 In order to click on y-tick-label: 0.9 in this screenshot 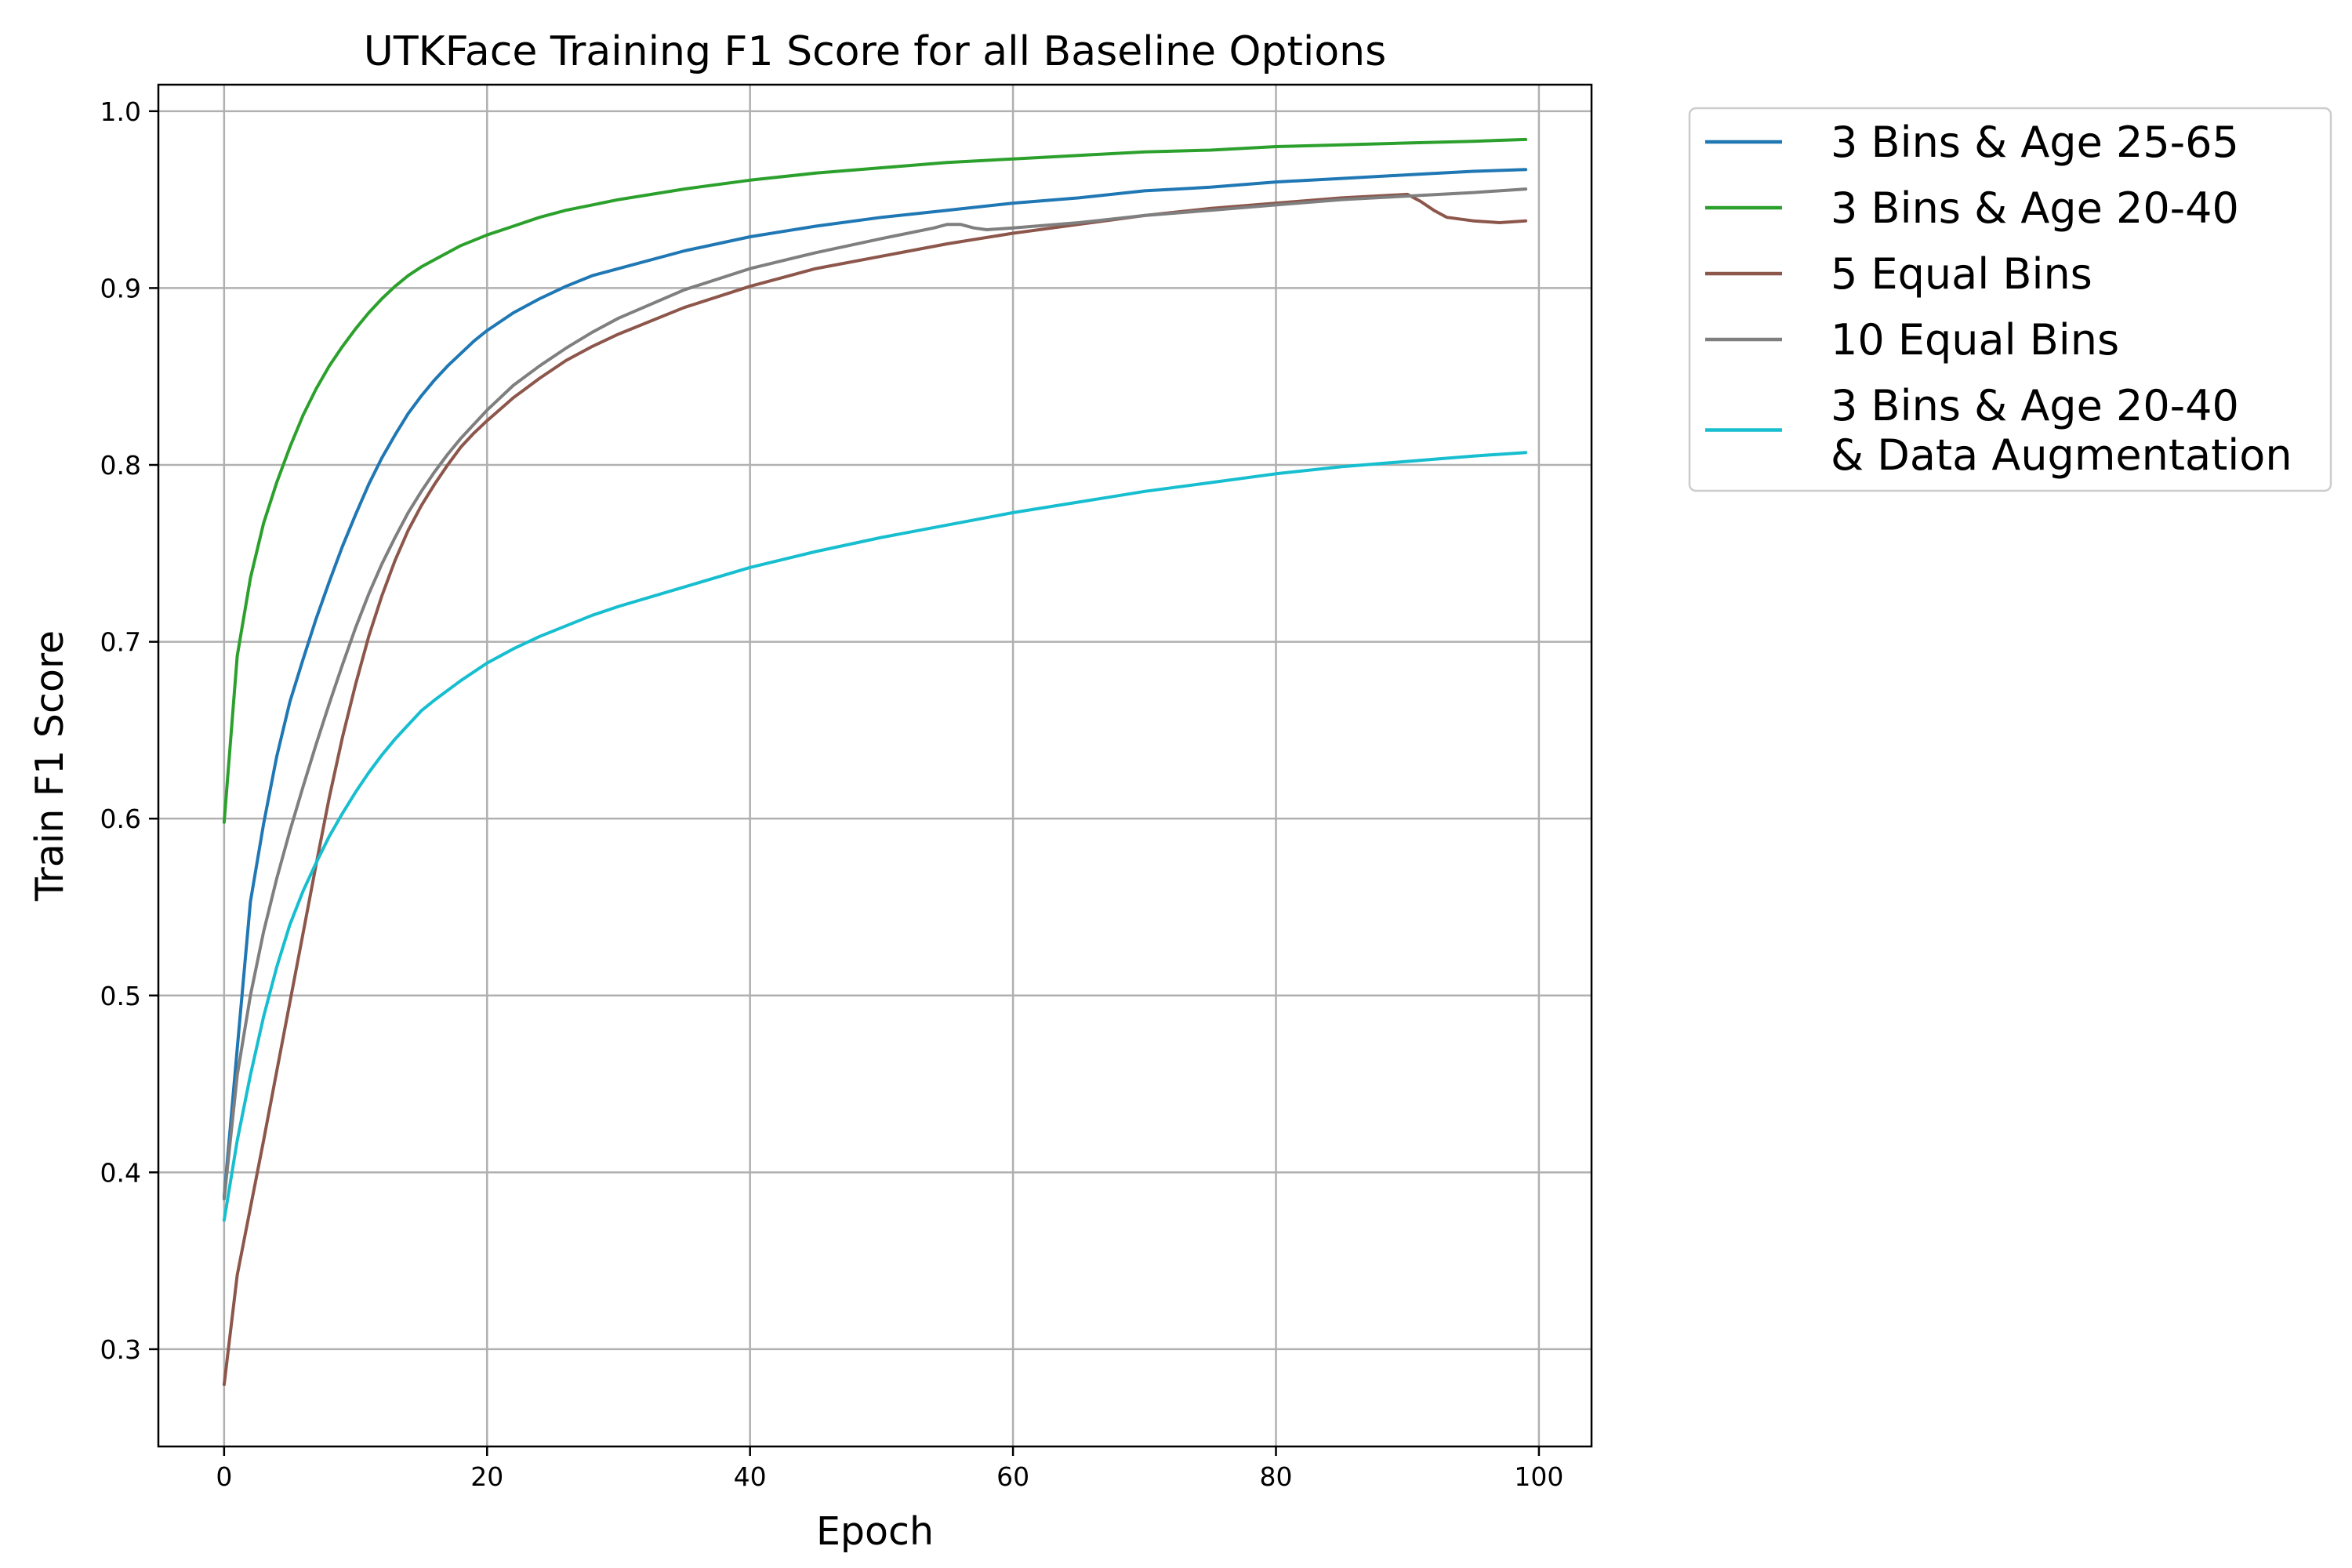, I will do `click(120, 288)`.